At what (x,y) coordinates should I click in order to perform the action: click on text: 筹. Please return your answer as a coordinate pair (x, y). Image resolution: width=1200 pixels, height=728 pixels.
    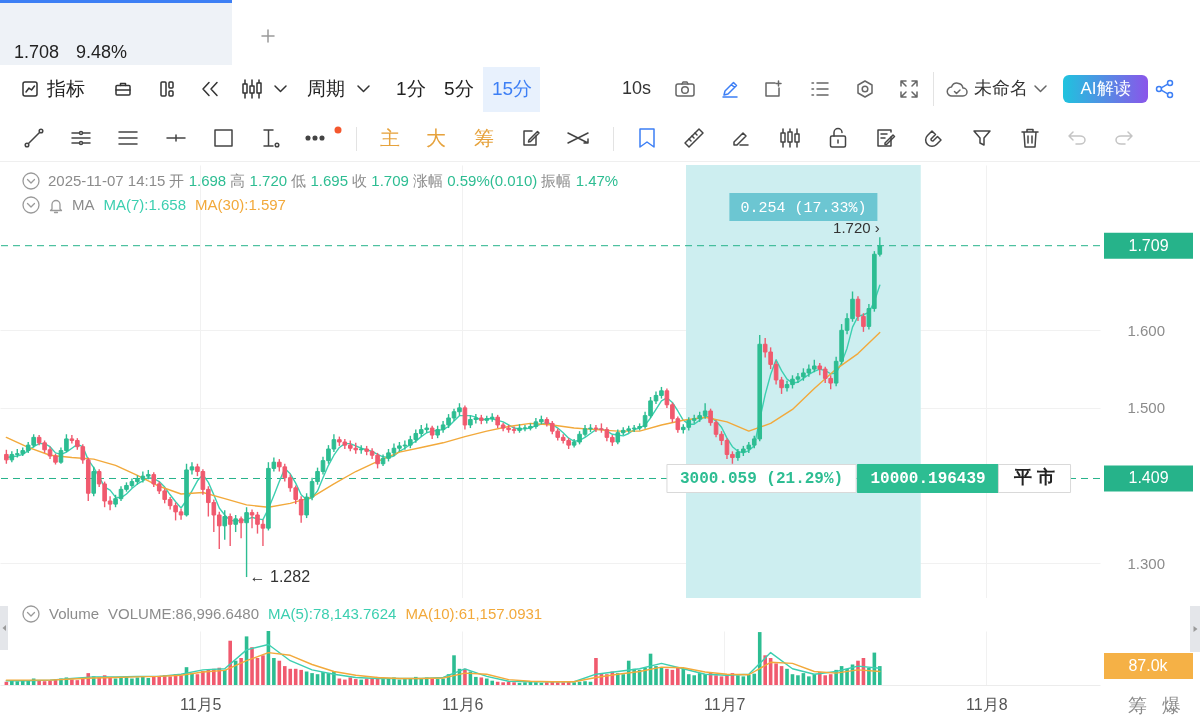
    Looking at the image, I should click on (484, 138).